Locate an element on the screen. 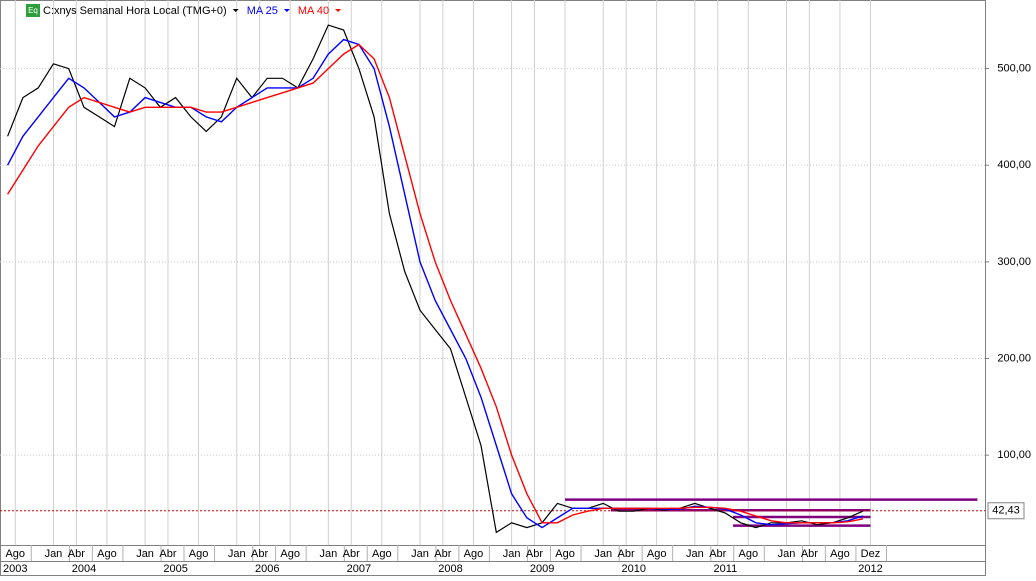 The image size is (1036, 581). year-label: 2004 is located at coordinates (84, 569).